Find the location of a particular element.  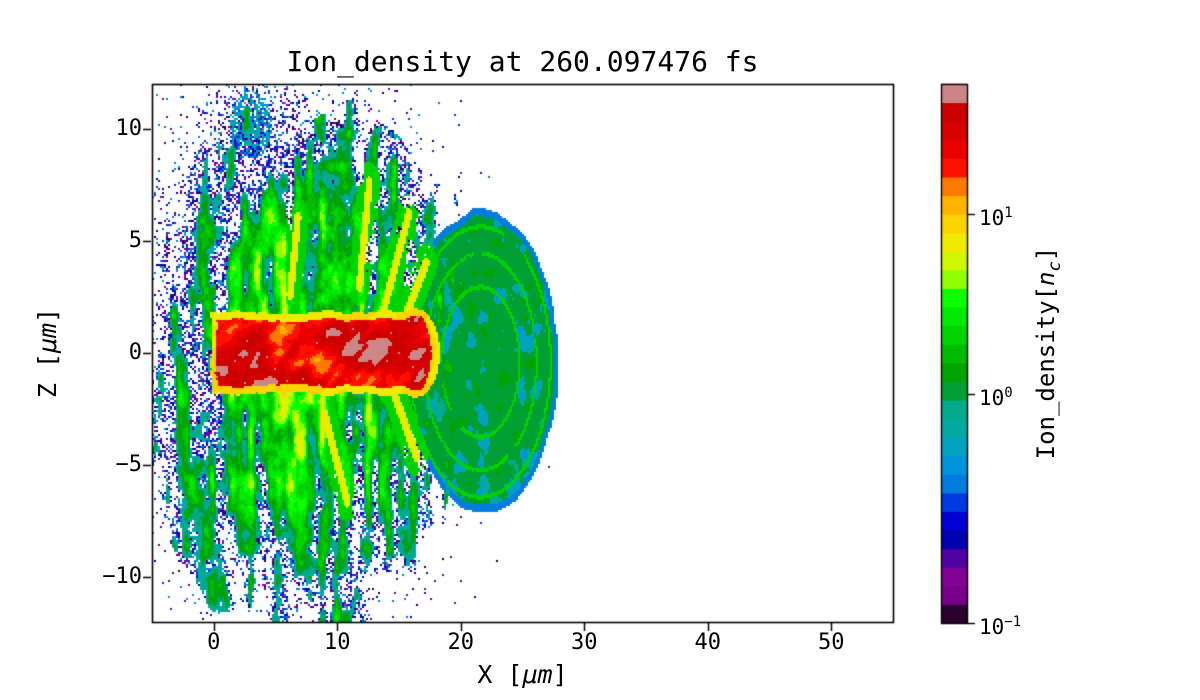

colorbar-label-sub: c is located at coordinates (1054, 266).